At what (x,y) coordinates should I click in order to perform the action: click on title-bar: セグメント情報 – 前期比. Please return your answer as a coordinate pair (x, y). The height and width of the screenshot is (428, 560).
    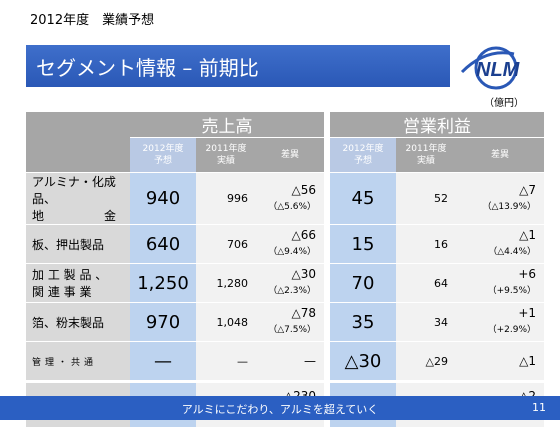
    Looking at the image, I should click on (238, 66).